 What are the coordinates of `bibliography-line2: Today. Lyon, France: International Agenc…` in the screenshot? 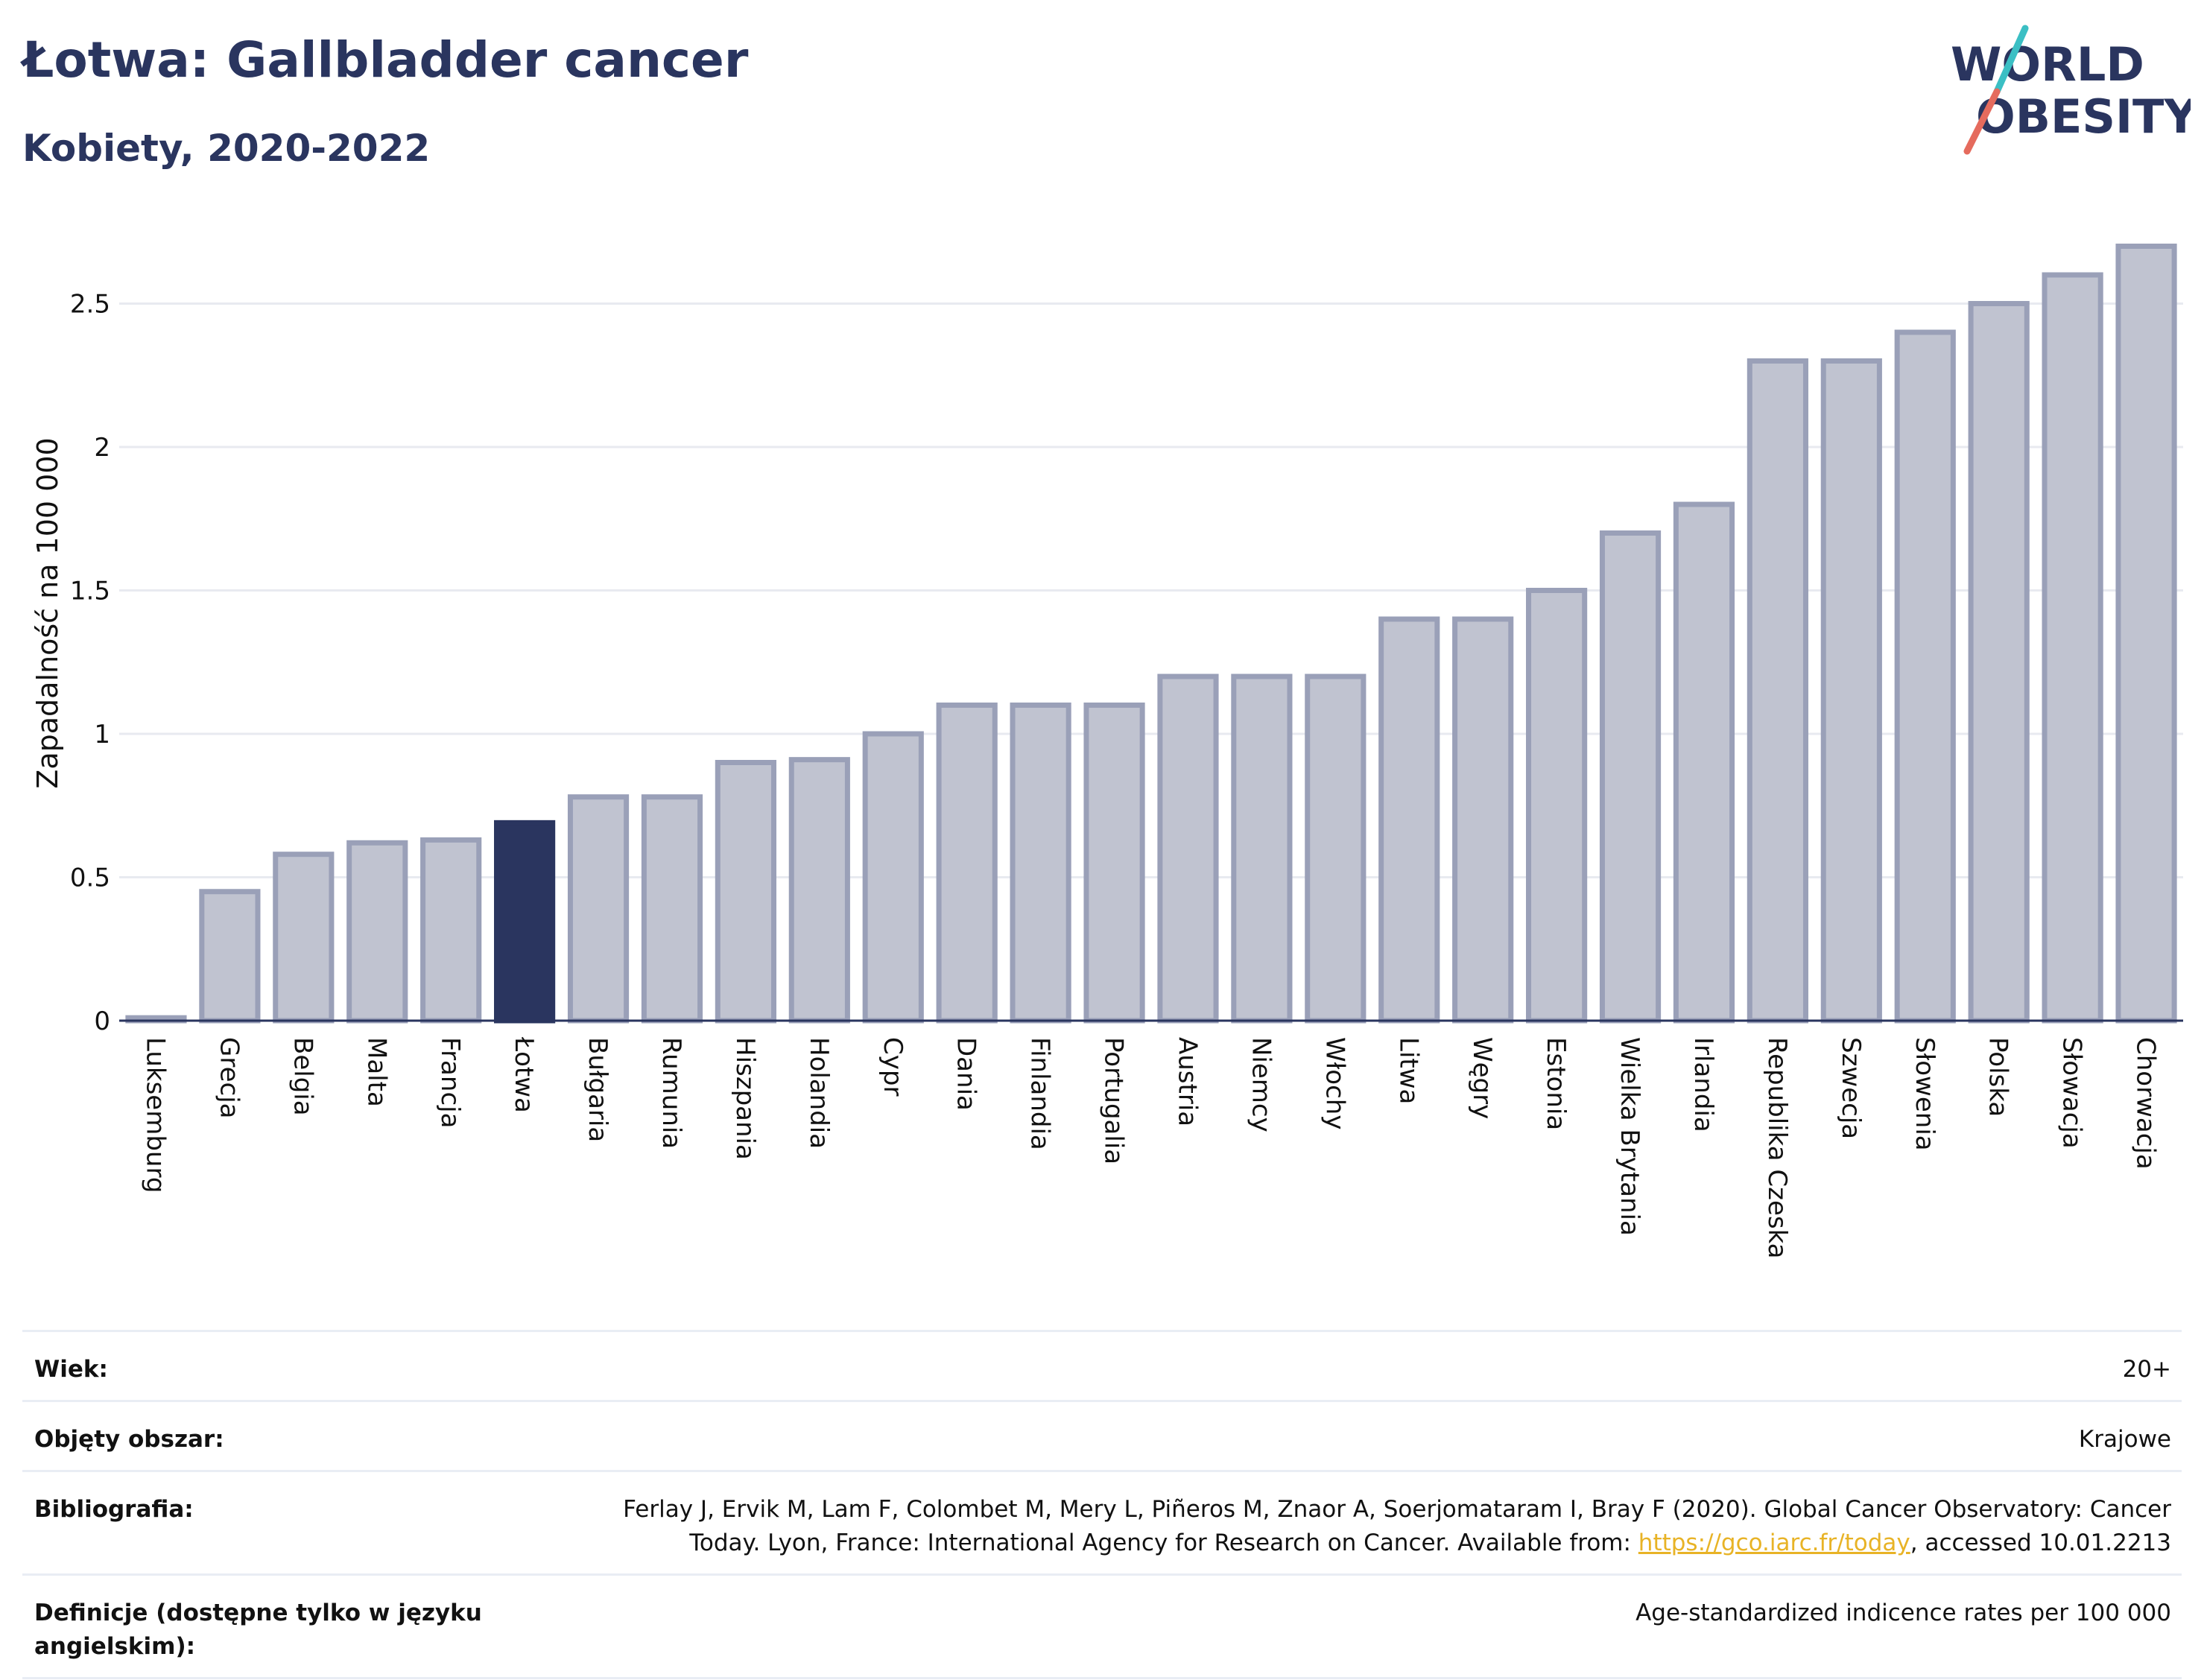 It's located at (1397, 1543).